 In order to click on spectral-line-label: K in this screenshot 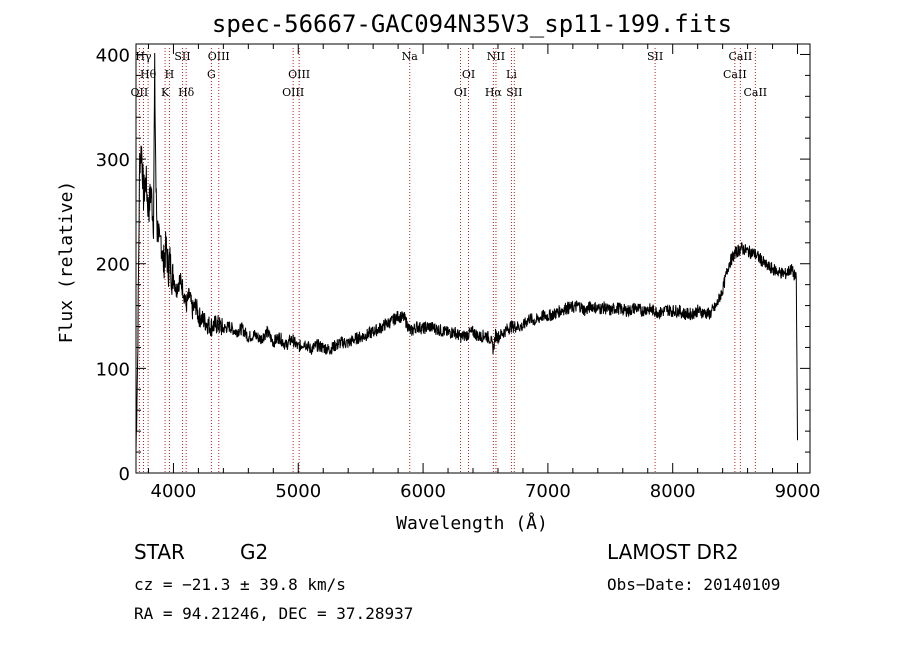, I will do `click(165, 92)`.